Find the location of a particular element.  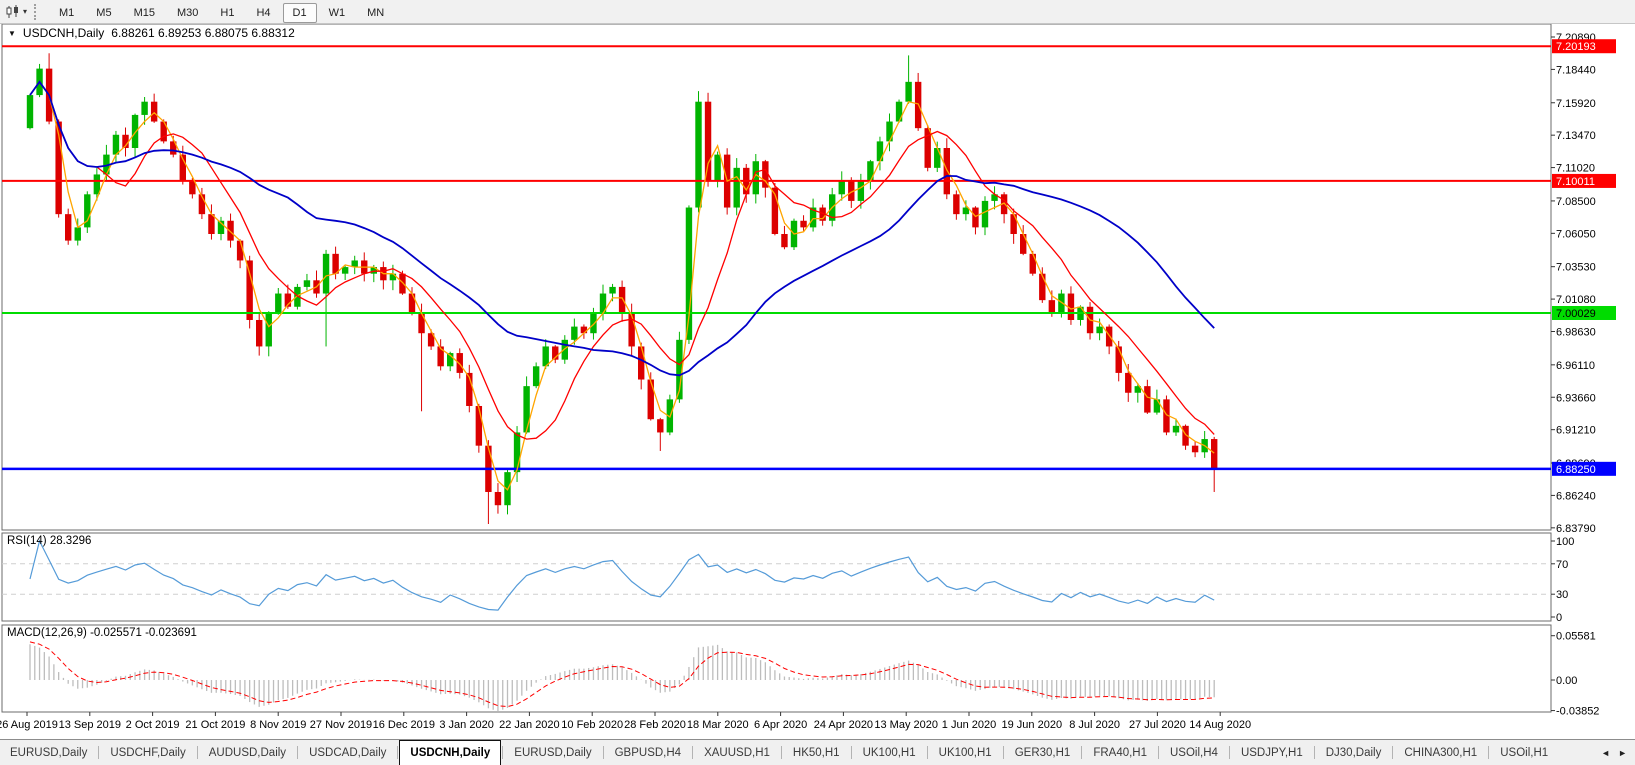

timeframe-button-h4: H4 is located at coordinates (263, 12).